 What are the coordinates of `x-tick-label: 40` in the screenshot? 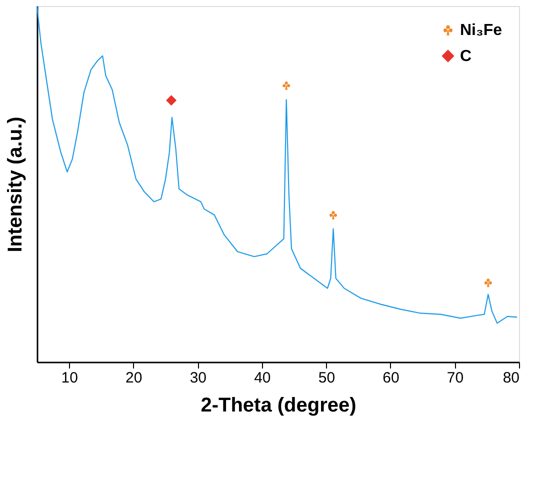 It's located at (262, 378).